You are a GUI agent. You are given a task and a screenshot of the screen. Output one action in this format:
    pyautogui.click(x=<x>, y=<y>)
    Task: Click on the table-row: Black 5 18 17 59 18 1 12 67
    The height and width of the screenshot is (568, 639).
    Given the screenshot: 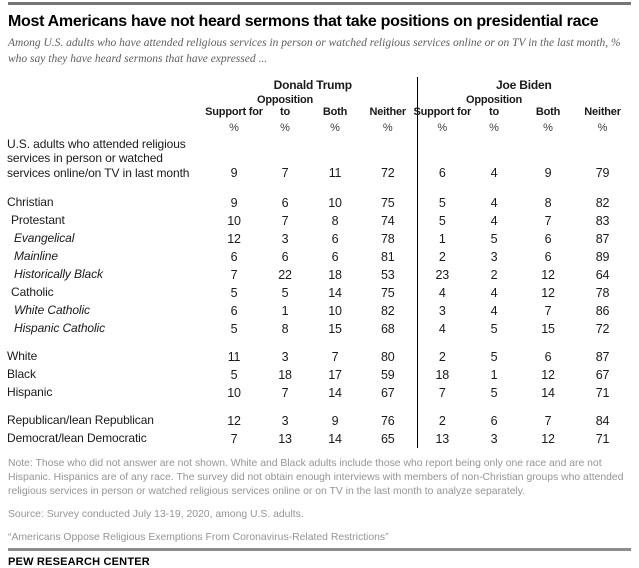 What is the action you would take?
    pyautogui.click(x=318, y=374)
    